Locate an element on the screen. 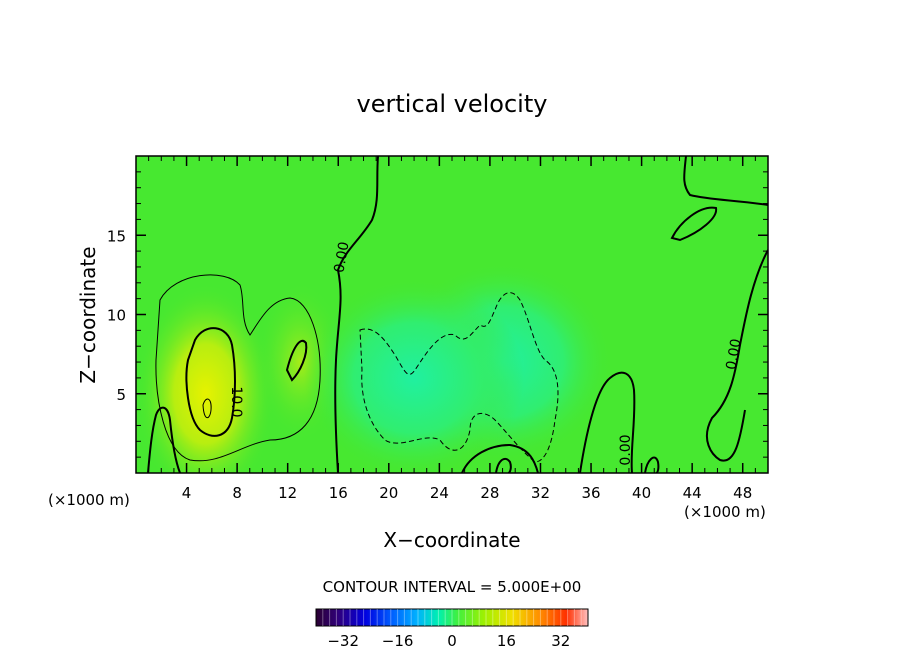 This screenshot has width=904, height=654. x-tick-label: 44 is located at coordinates (692, 493).